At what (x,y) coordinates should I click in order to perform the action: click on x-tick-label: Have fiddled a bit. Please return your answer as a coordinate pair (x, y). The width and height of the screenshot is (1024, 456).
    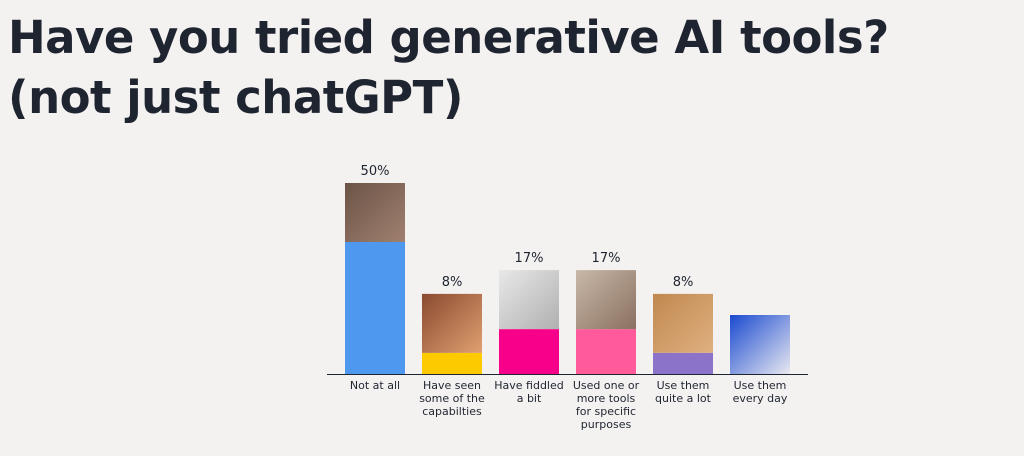
    Looking at the image, I should click on (529, 392).